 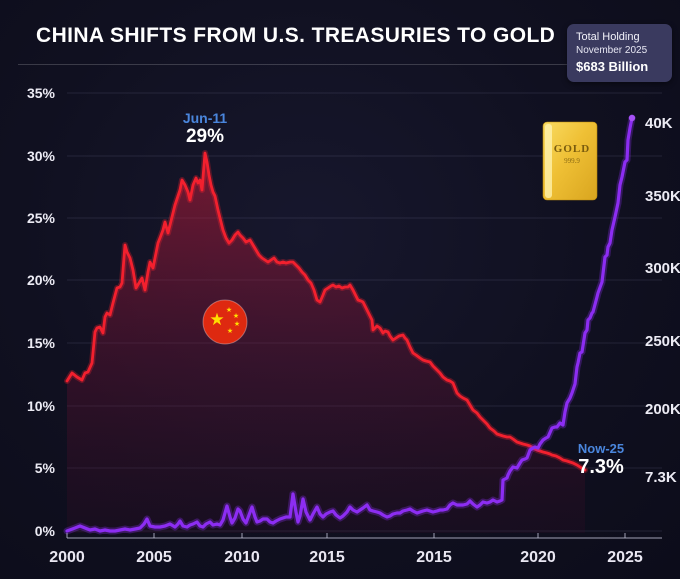 I want to click on y-axis-left-label: 10%, so click(x=41, y=406).